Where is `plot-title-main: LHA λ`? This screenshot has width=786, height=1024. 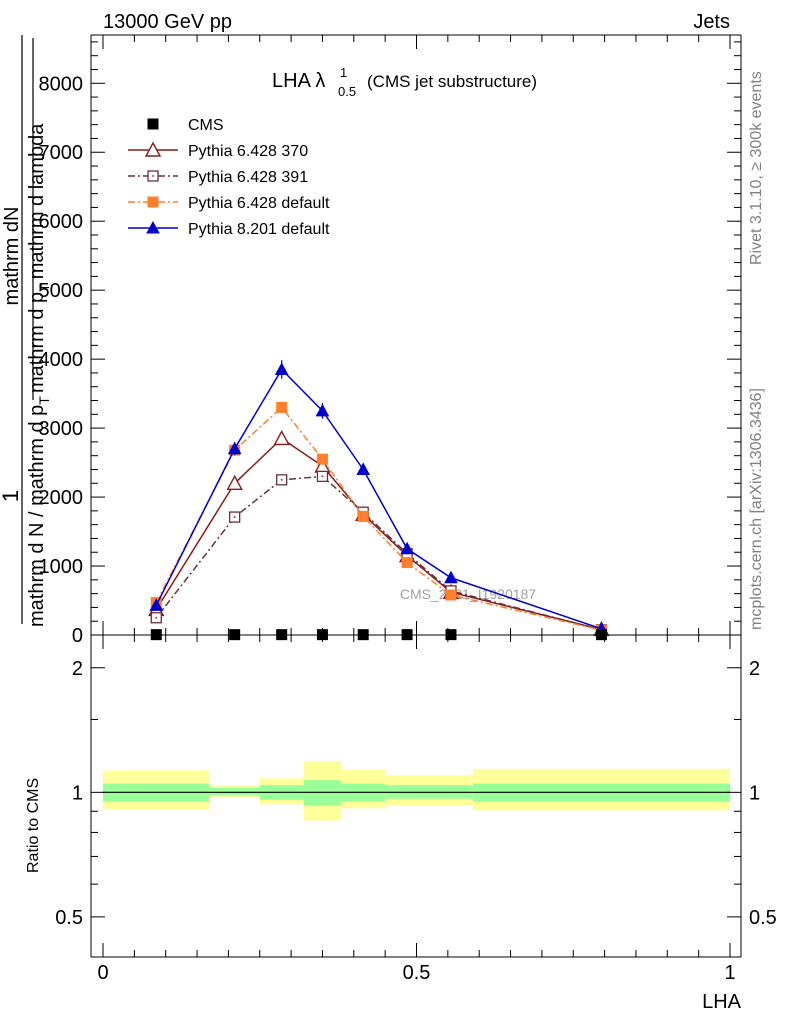 plot-title-main: LHA λ is located at coordinates (298, 81).